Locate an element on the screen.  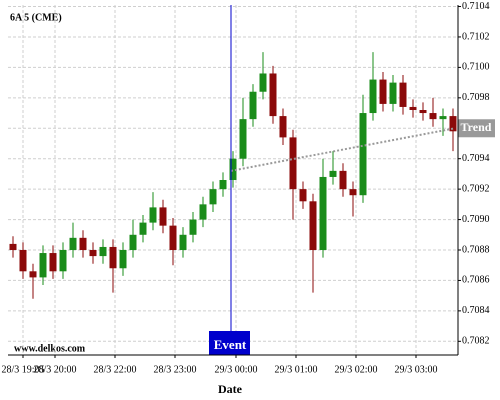
event-label: Event is located at coordinates (230, 344).